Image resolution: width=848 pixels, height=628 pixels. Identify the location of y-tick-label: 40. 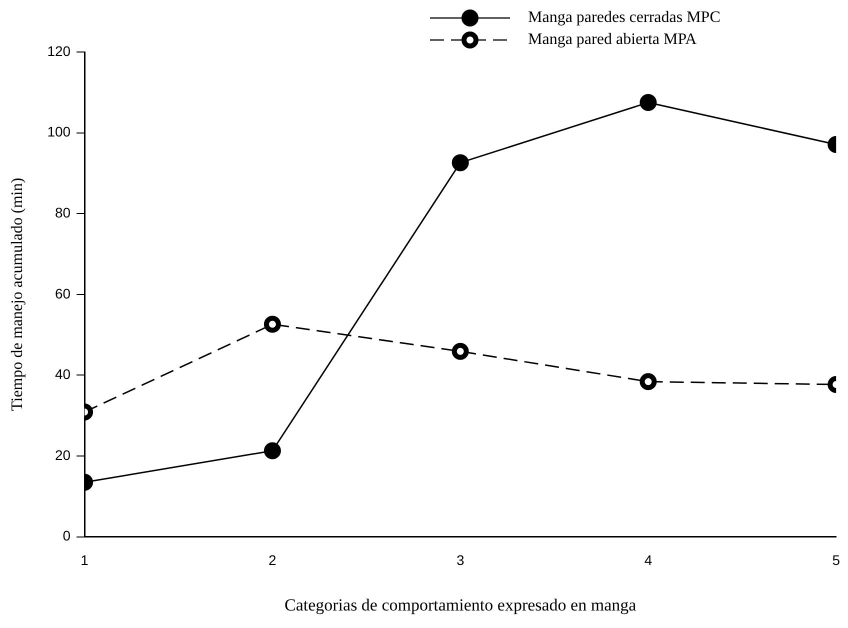
(62, 374).